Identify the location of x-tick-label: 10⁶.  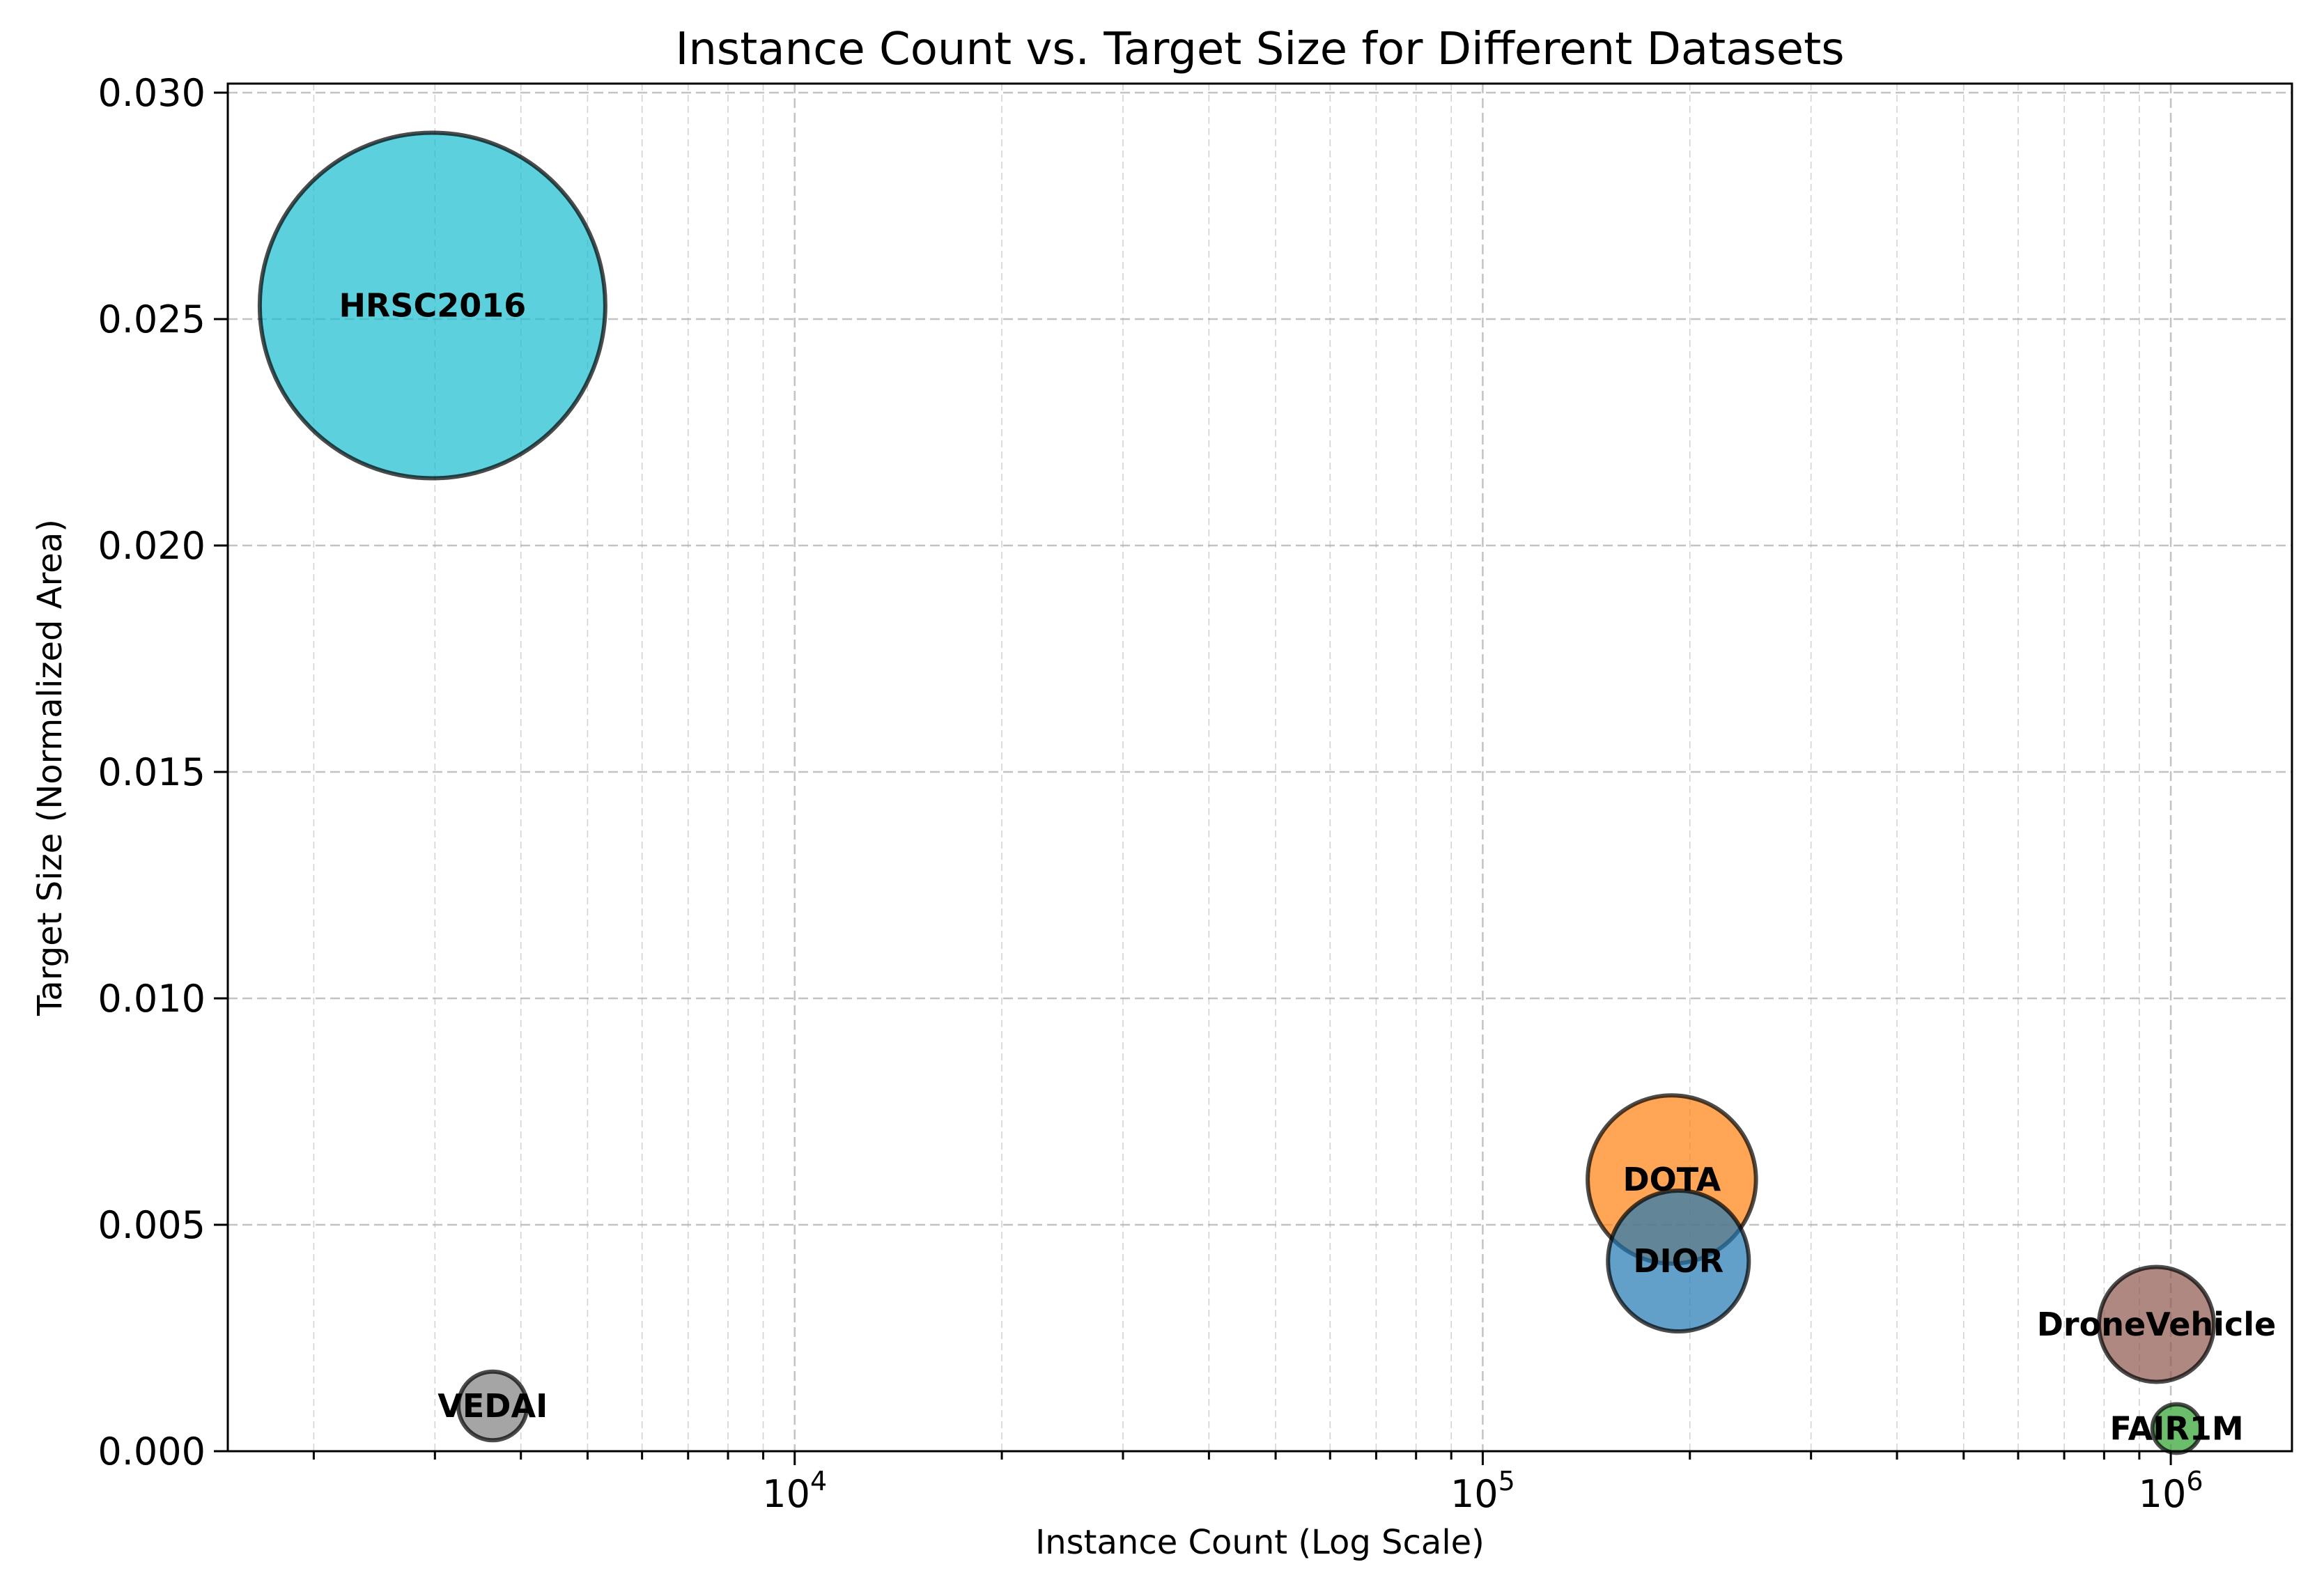
(2171, 1491).